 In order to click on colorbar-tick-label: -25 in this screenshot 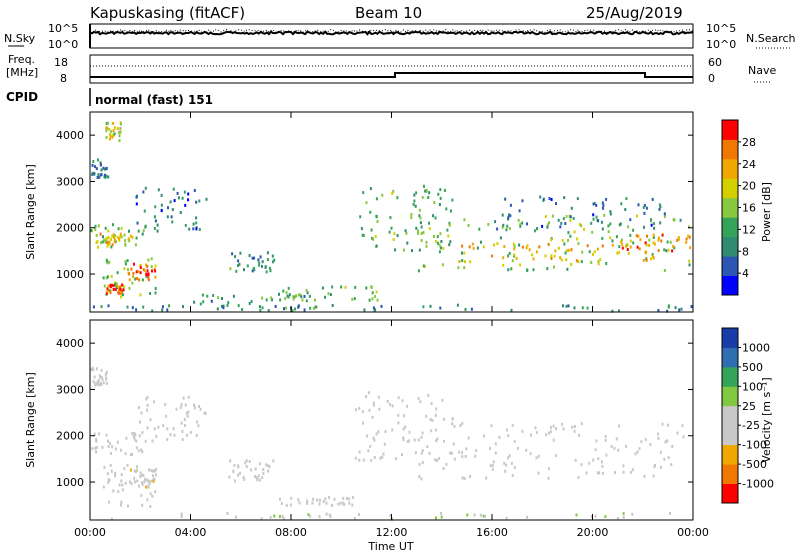, I will do `click(751, 425)`.